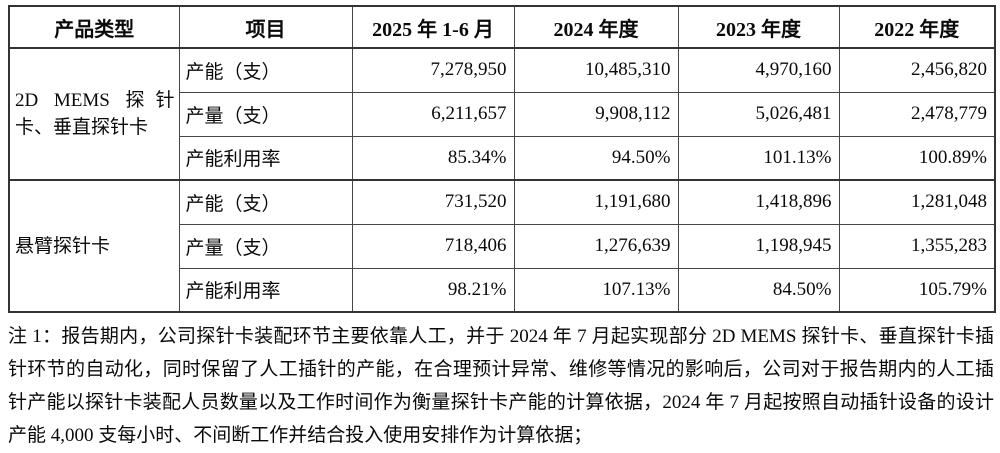 The height and width of the screenshot is (453, 1000). Describe the element at coordinates (433, 290) in the screenshot. I see `value-cell: 98.21%` at that location.